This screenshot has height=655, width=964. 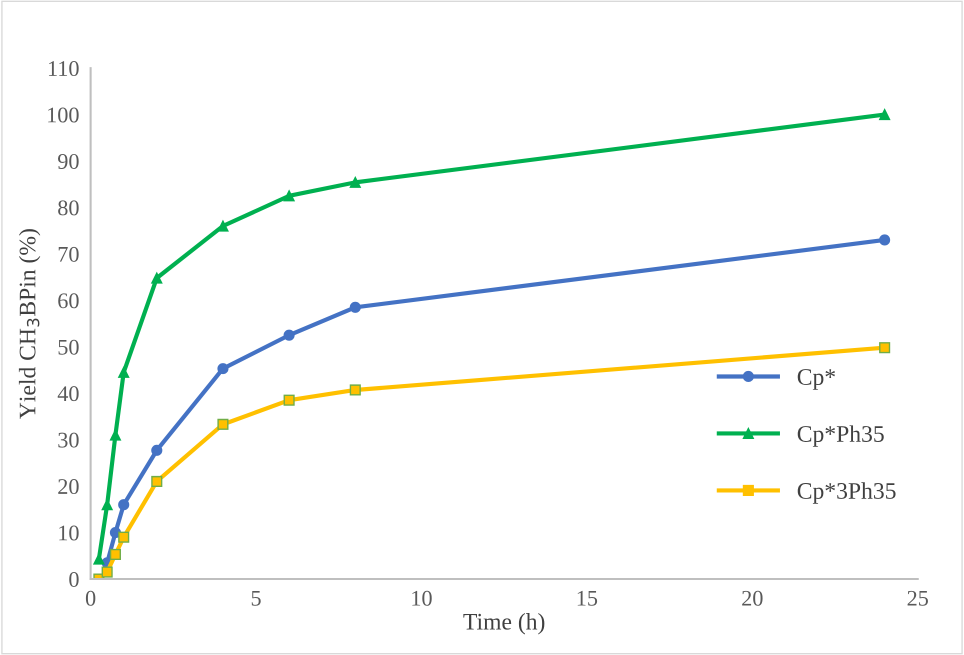 What do you see at coordinates (68, 347) in the screenshot?
I see `y-tick-label: 50` at bounding box center [68, 347].